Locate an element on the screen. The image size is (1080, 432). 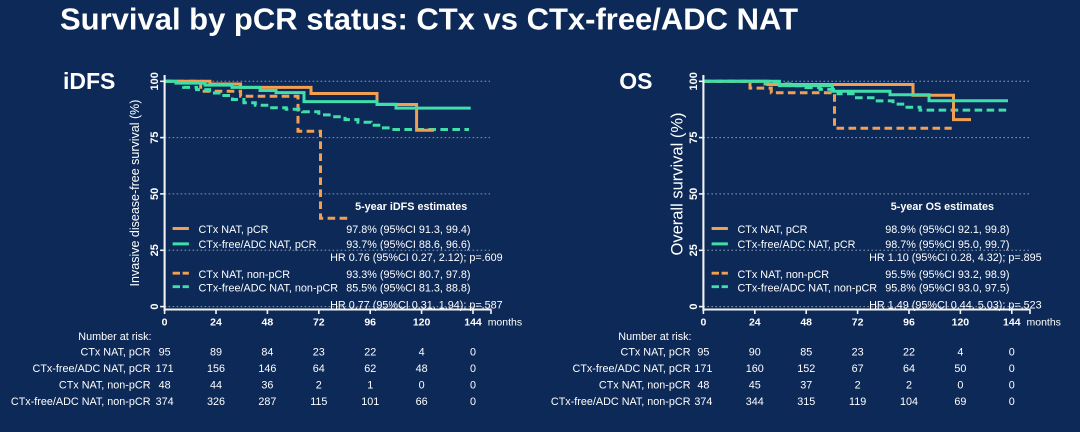
svg-text: OS is located at coordinates (635, 81).